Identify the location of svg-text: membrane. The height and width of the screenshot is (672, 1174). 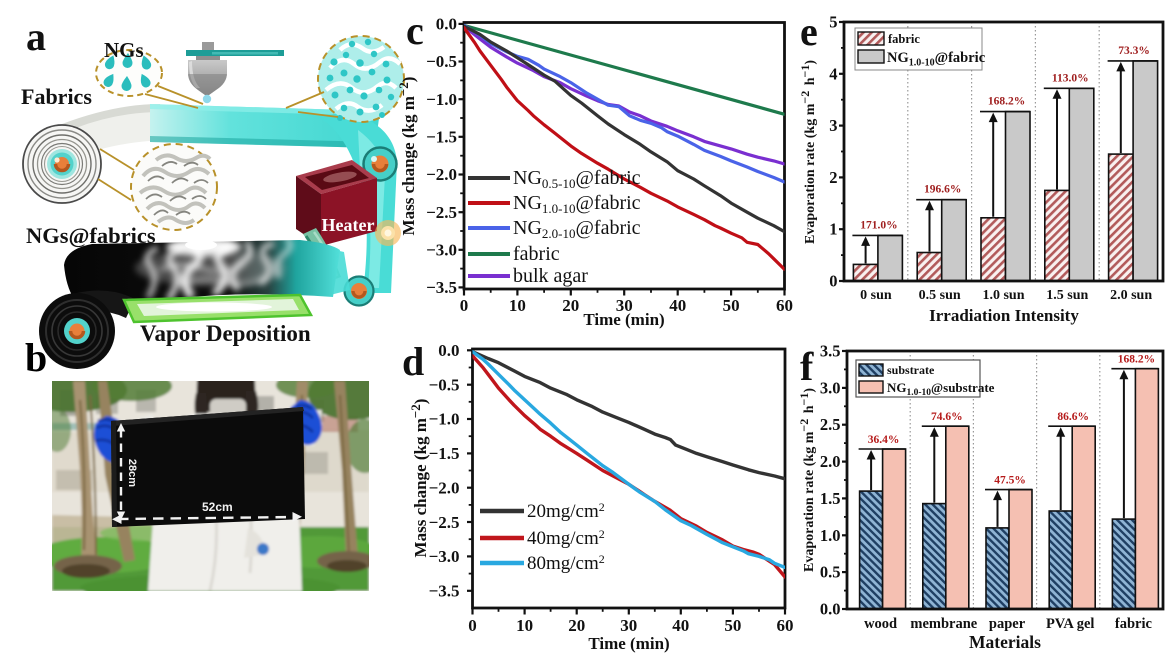
(943, 624).